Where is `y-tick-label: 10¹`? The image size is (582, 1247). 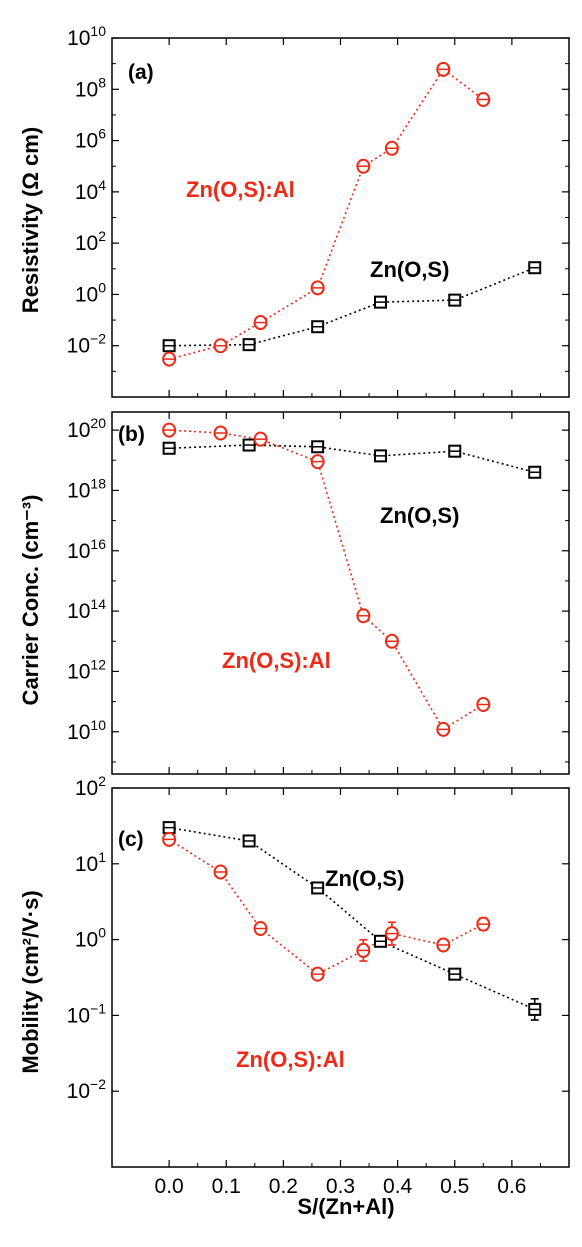 y-tick-label: 10¹ is located at coordinates (90, 862).